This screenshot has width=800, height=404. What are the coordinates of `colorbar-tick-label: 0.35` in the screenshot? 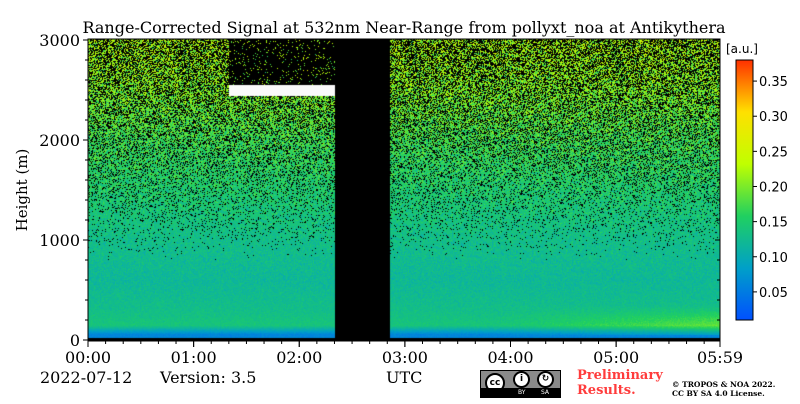 It's located at (773, 82).